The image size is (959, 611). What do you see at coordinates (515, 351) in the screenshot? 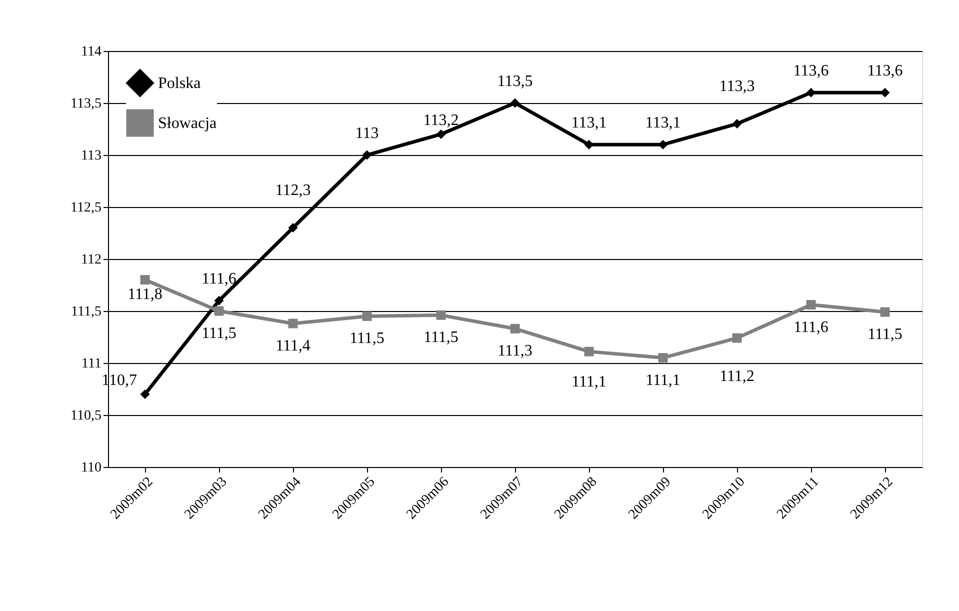
I see `data-label: 111,3` at bounding box center [515, 351].